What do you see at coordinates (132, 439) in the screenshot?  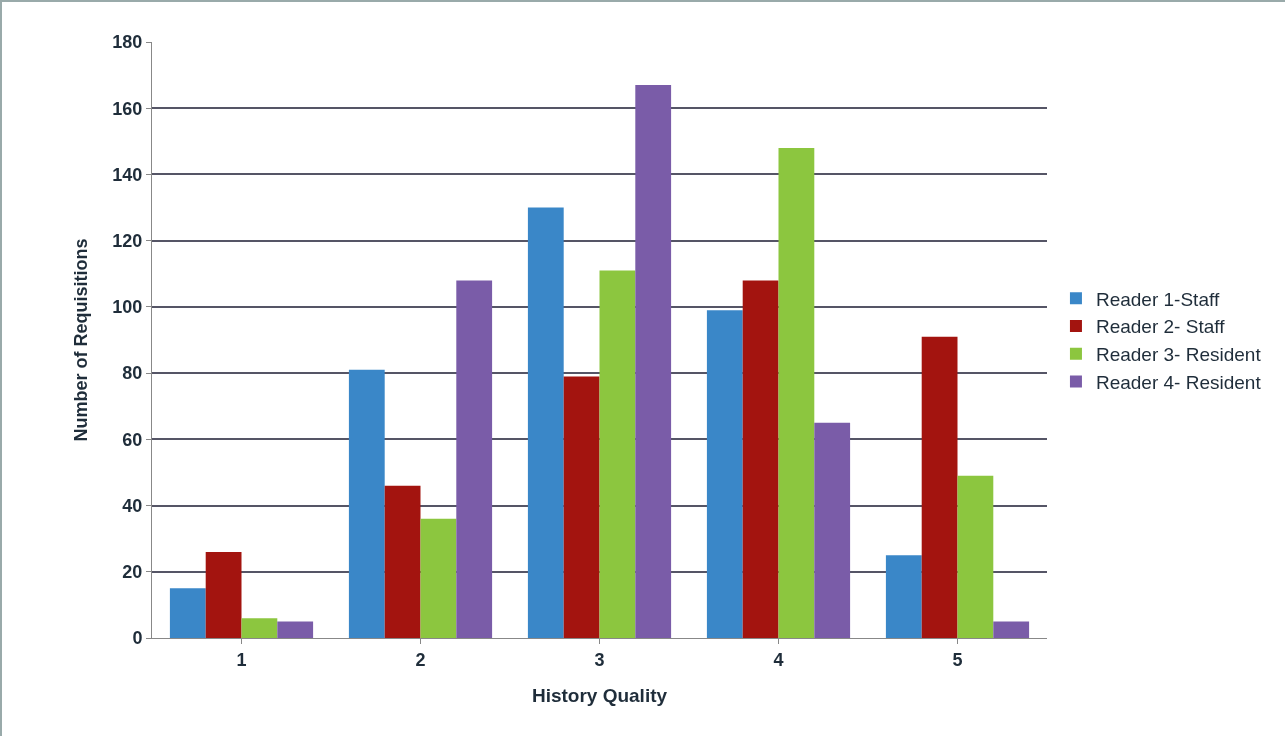 I see `y-tick-label: 60` at bounding box center [132, 439].